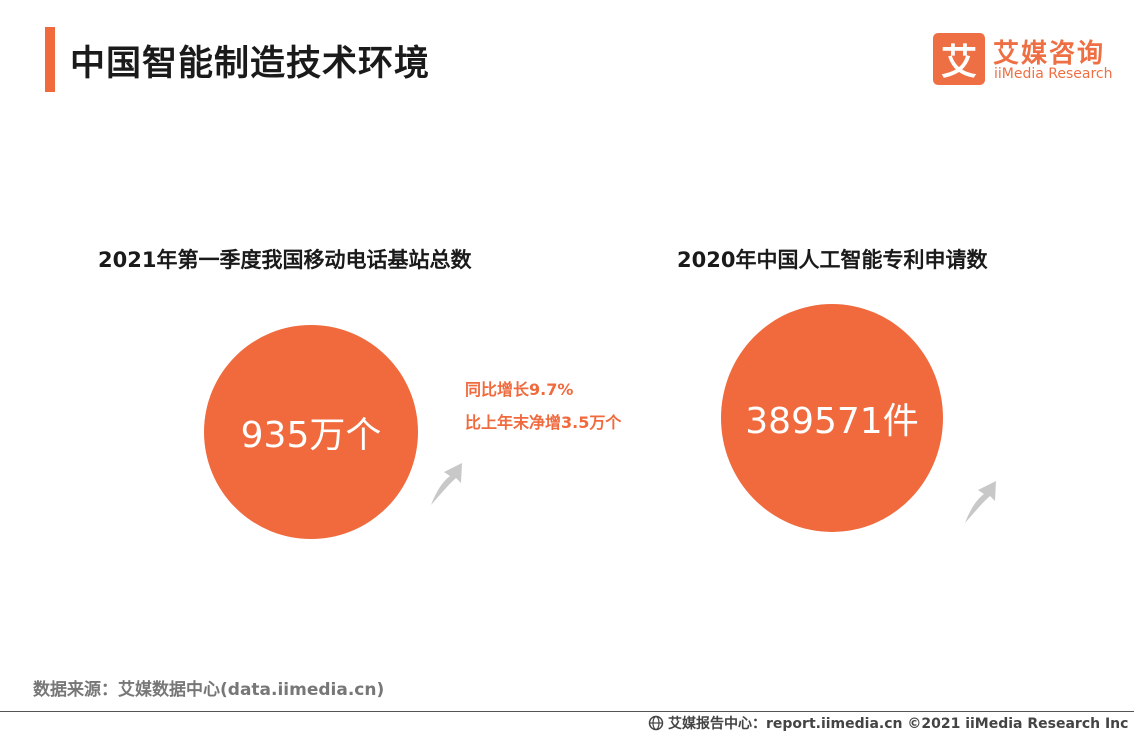 This screenshot has width=1134, height=737. Describe the element at coordinates (832, 421) in the screenshot. I see `metric-value-ai-patents: 389571件` at that location.